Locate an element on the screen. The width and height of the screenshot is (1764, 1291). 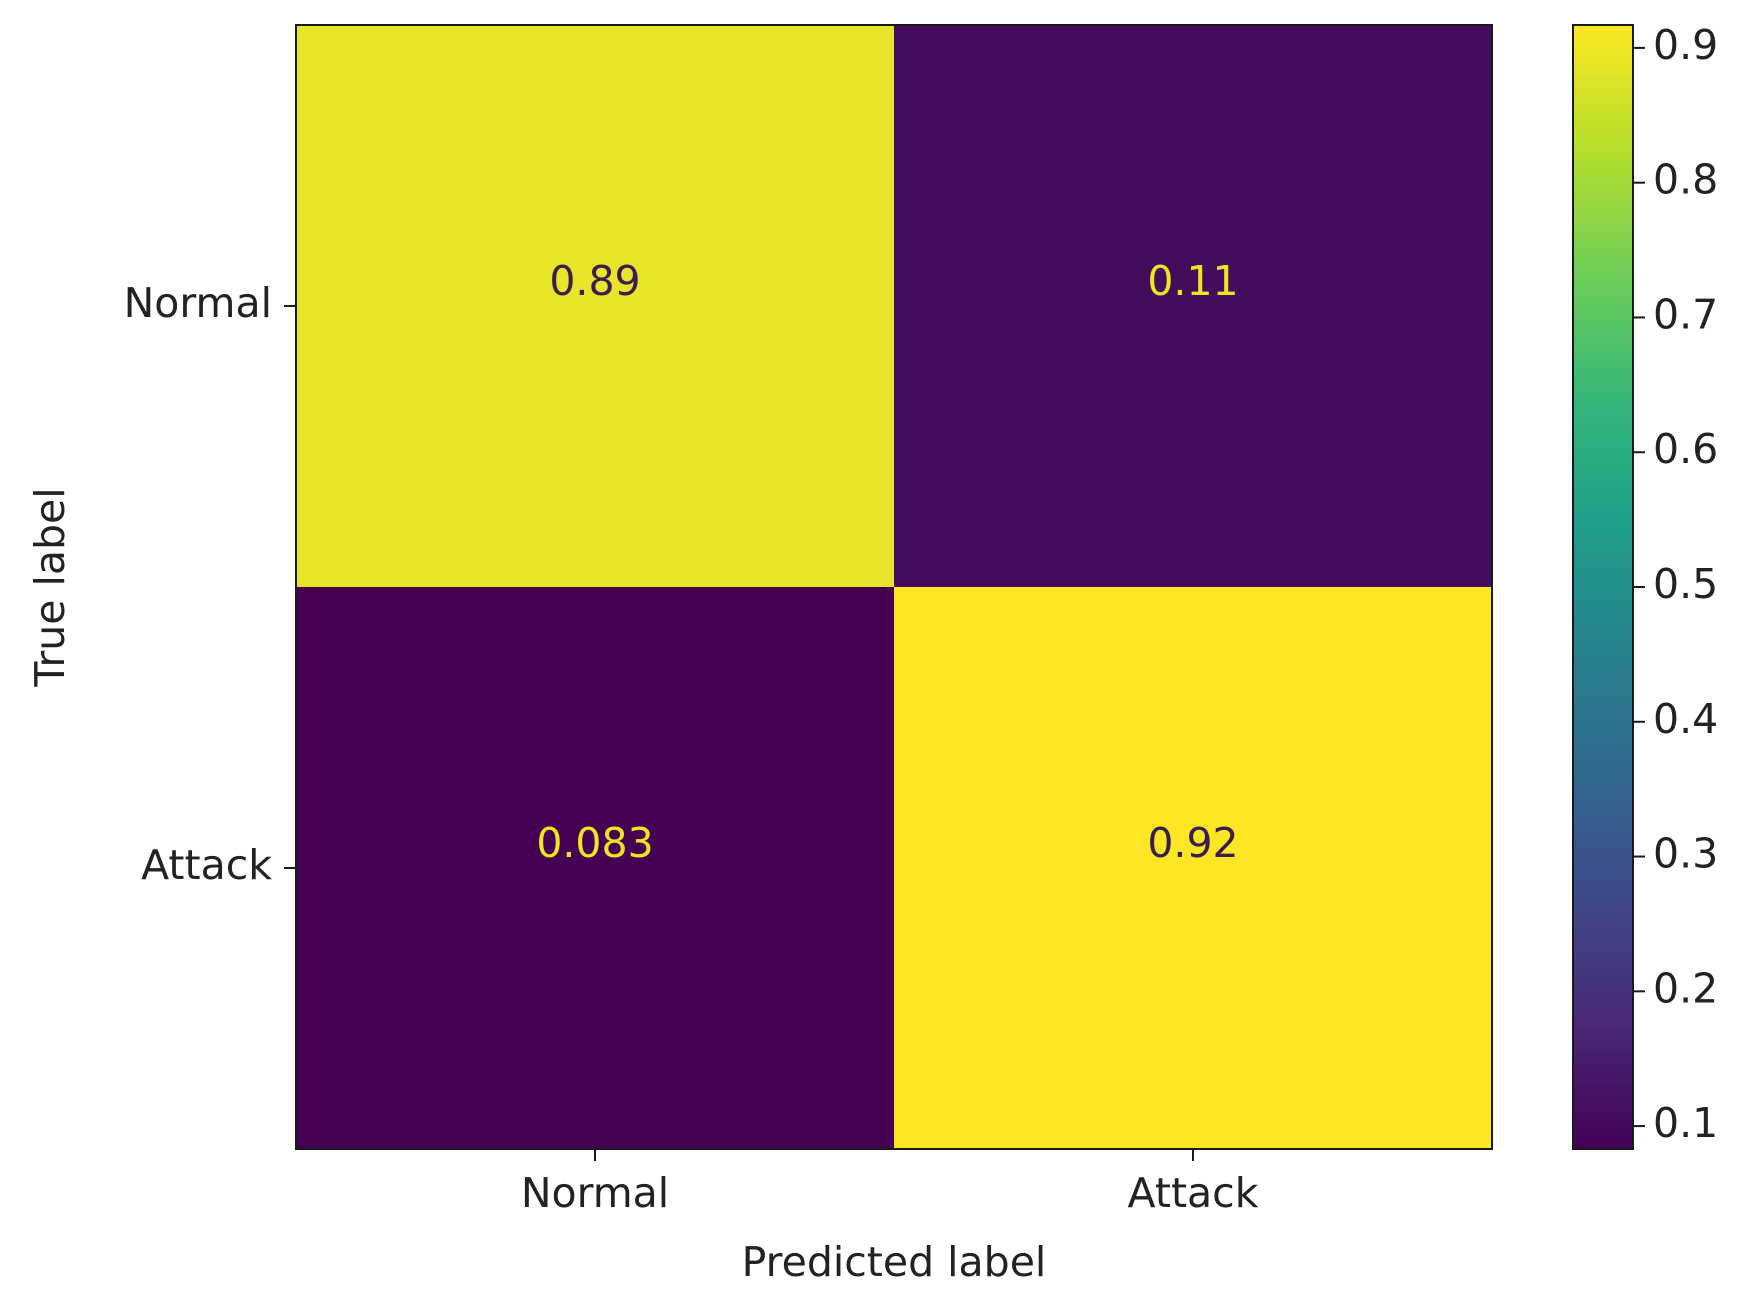
colorbar-ticks: 0.1 0.2 0.3 0.4 0.5 0.6 0.7 0.8 0.9 is located at coordinates (1675, 584).